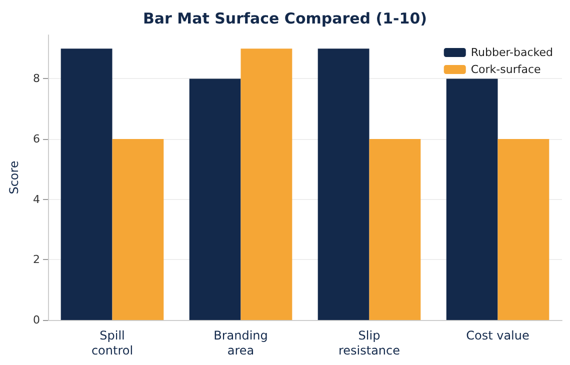 The width and height of the screenshot is (570, 365). I want to click on y-tick-label: 4, so click(36, 199).